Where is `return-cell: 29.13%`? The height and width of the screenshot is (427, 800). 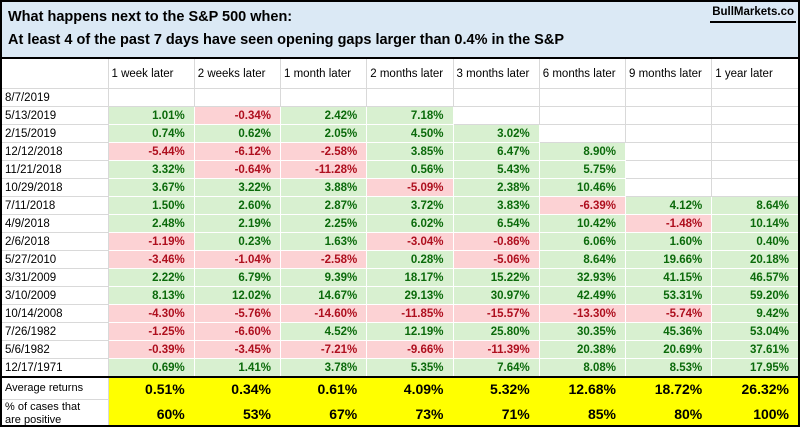 return-cell: 29.13% is located at coordinates (410, 295).